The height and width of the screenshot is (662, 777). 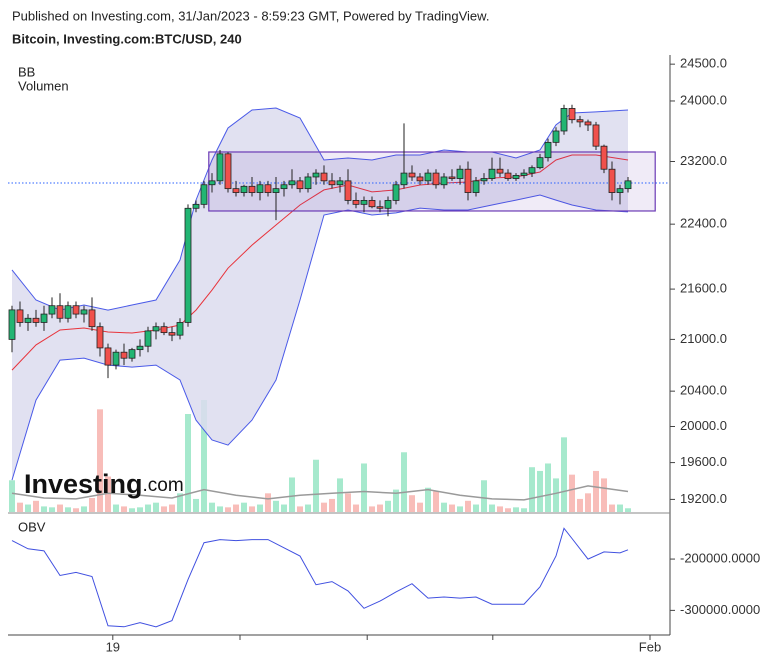 I want to click on x-tick-label: 19, so click(x=113, y=646).